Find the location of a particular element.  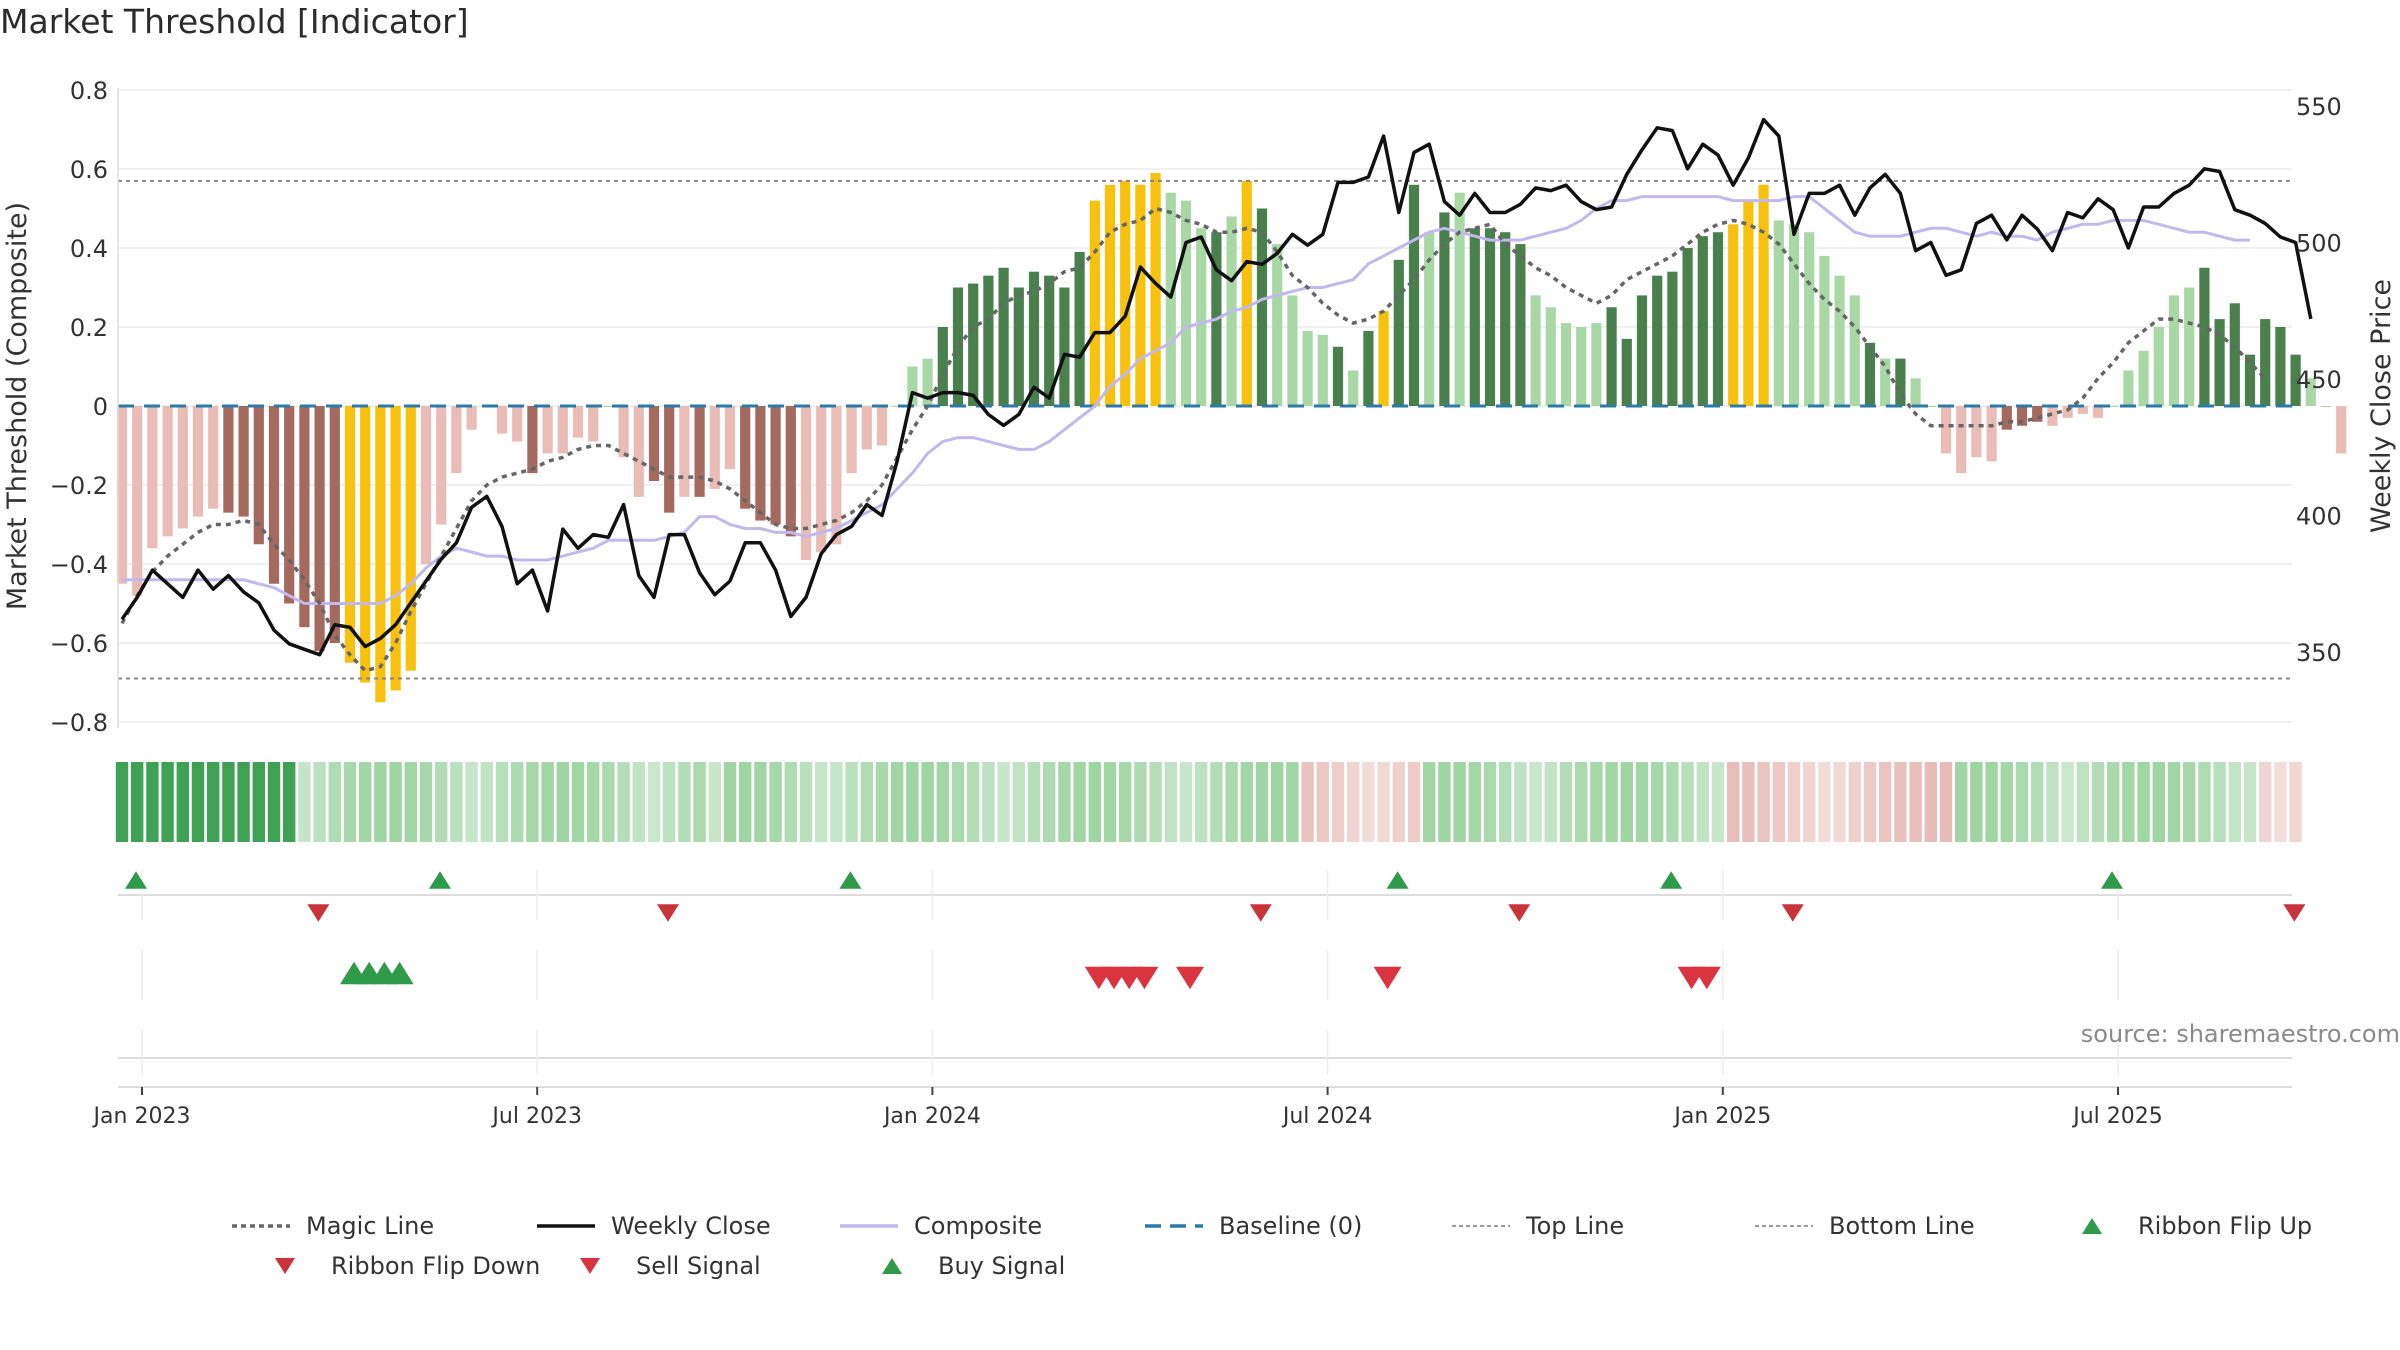

legend-row-2: Ribbon Flip Down Sell Signal Buy Signal is located at coordinates (1305, 1272).